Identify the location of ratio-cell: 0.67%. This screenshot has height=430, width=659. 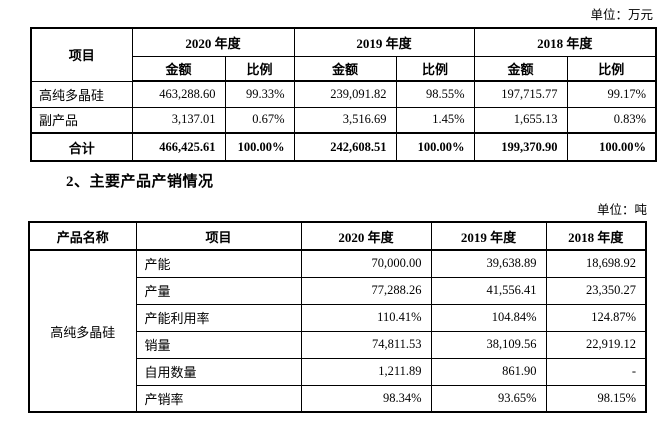
(259, 120).